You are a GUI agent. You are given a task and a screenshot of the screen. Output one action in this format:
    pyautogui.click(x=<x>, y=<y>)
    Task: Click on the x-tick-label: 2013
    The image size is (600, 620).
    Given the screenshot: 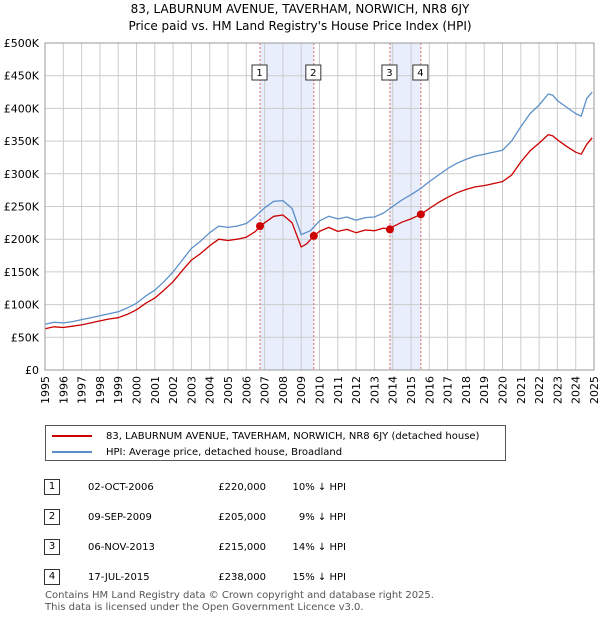 What is the action you would take?
    pyautogui.click(x=374, y=390)
    